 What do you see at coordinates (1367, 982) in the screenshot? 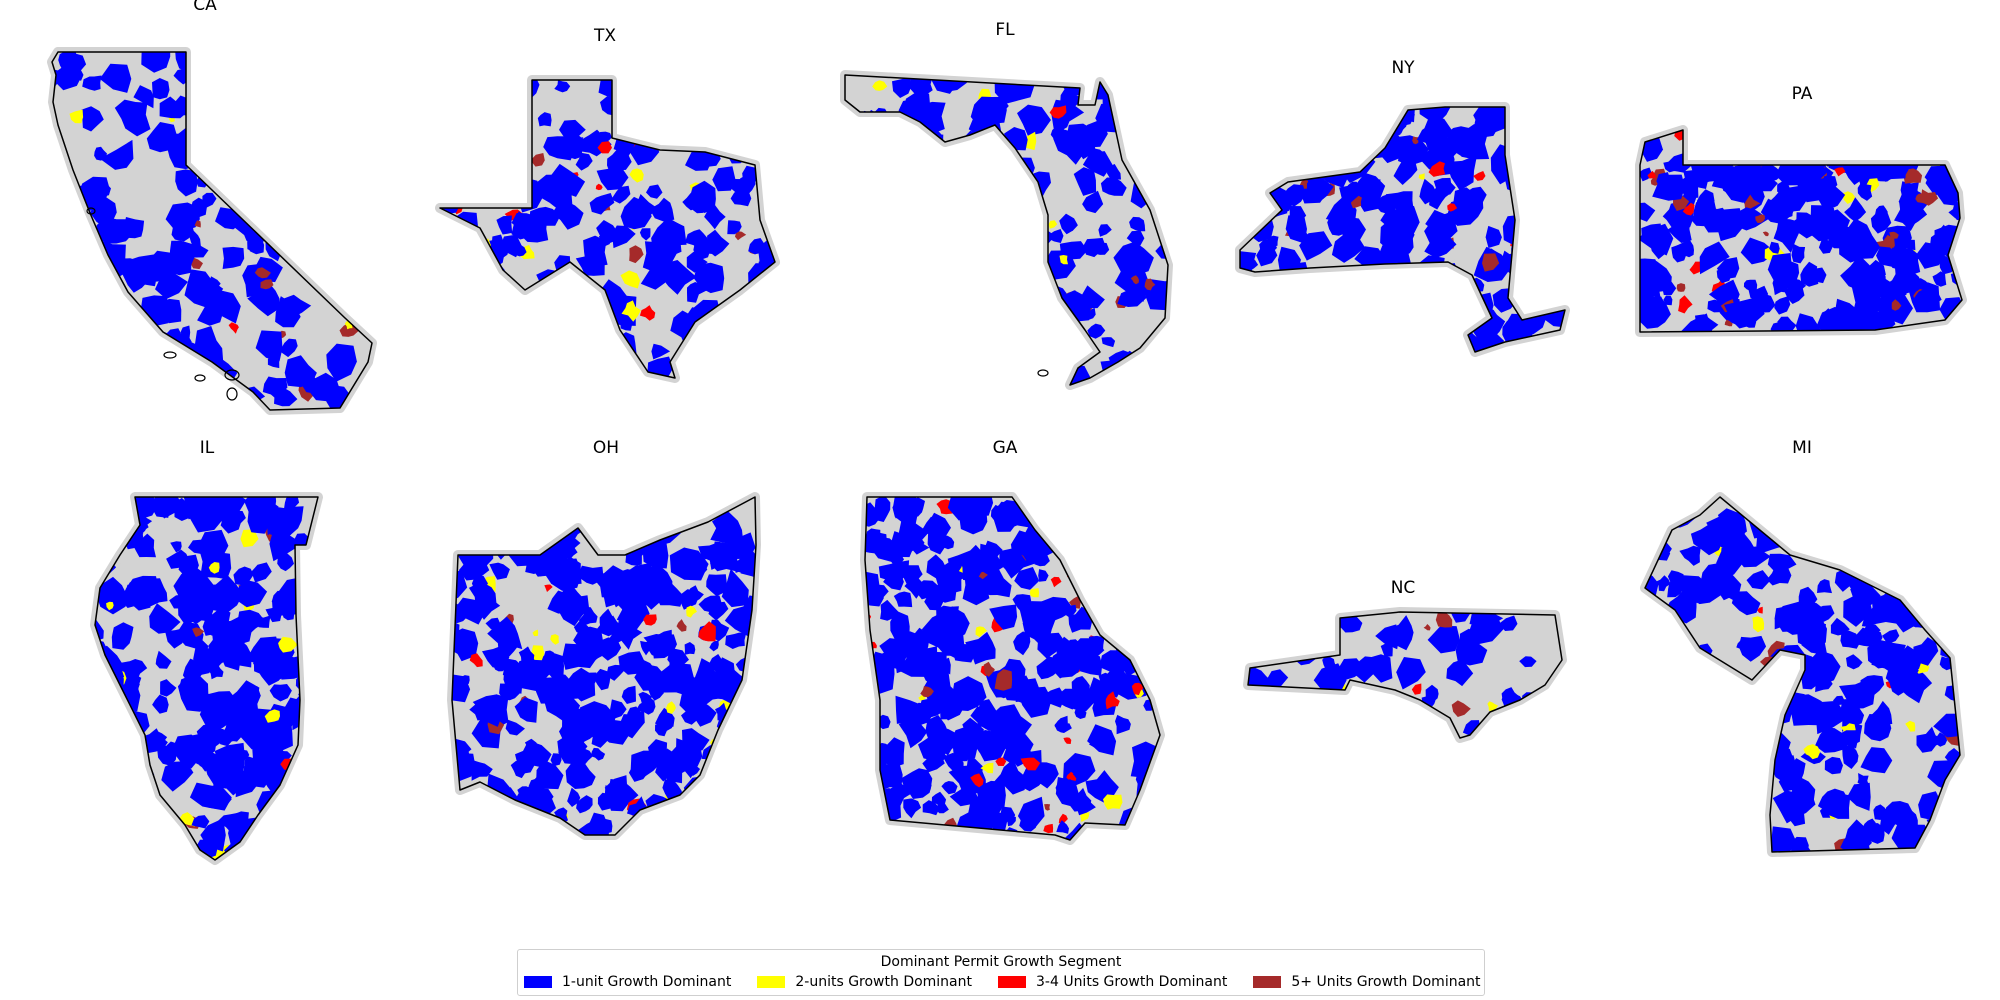
I see `legend-item-5-plus-units: 5+ Units Growth Dominant` at bounding box center [1367, 982].